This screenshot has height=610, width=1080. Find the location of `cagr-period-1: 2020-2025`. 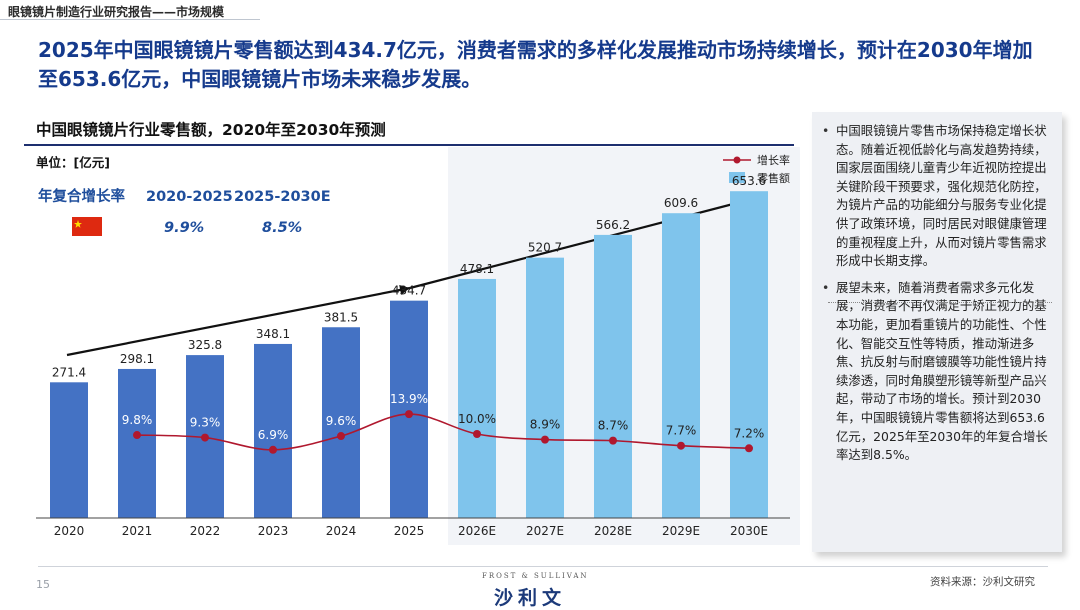

cagr-period-1: 2020-2025 is located at coordinates (189, 197).